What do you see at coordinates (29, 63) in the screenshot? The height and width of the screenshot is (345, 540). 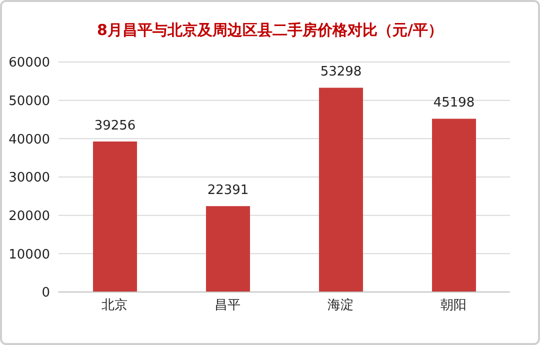 I see `y-tick-label: 60000` at bounding box center [29, 63].